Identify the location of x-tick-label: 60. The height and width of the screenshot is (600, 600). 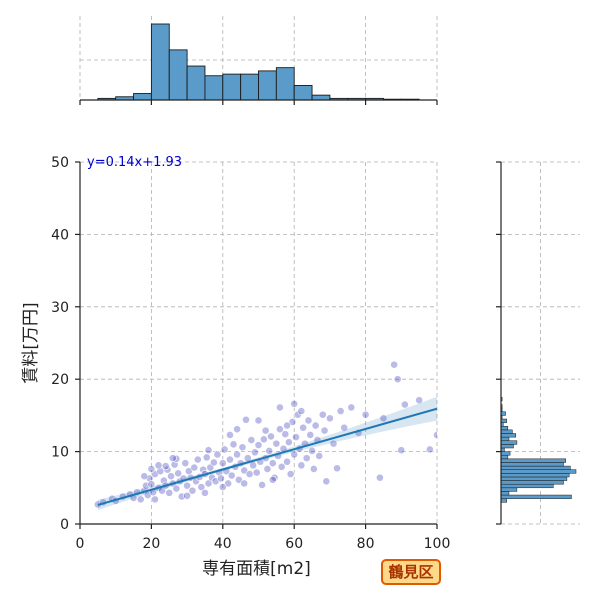
(294, 544).